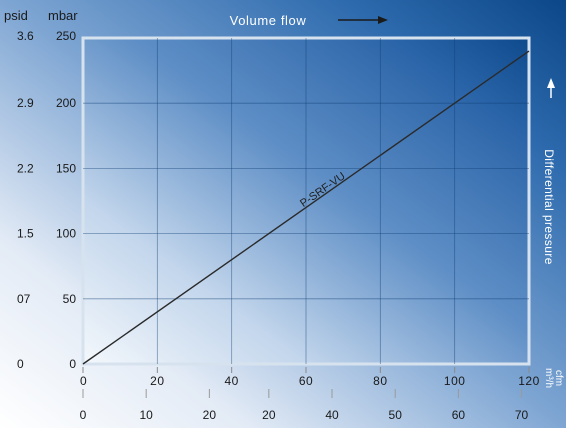  What do you see at coordinates (459, 415) in the screenshot?
I see `secondary-x-tick-label: 60` at bounding box center [459, 415].